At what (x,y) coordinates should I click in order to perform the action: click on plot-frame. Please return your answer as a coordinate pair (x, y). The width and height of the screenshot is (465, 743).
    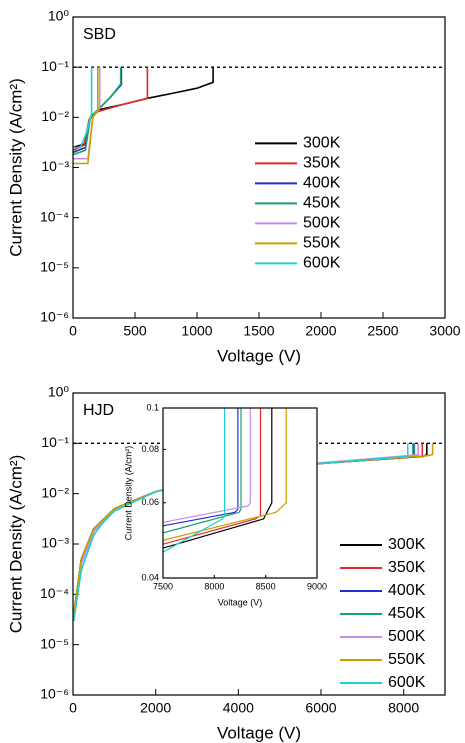
    Looking at the image, I should click on (240, 493).